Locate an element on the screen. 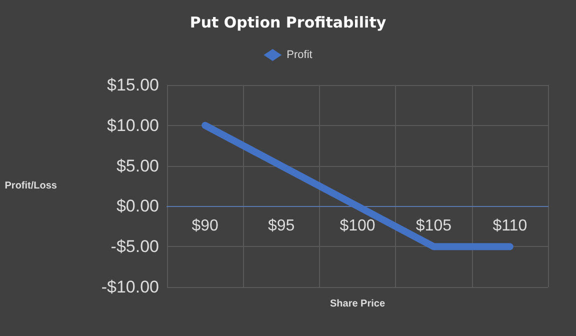  x-tick-label: $100 is located at coordinates (358, 226).